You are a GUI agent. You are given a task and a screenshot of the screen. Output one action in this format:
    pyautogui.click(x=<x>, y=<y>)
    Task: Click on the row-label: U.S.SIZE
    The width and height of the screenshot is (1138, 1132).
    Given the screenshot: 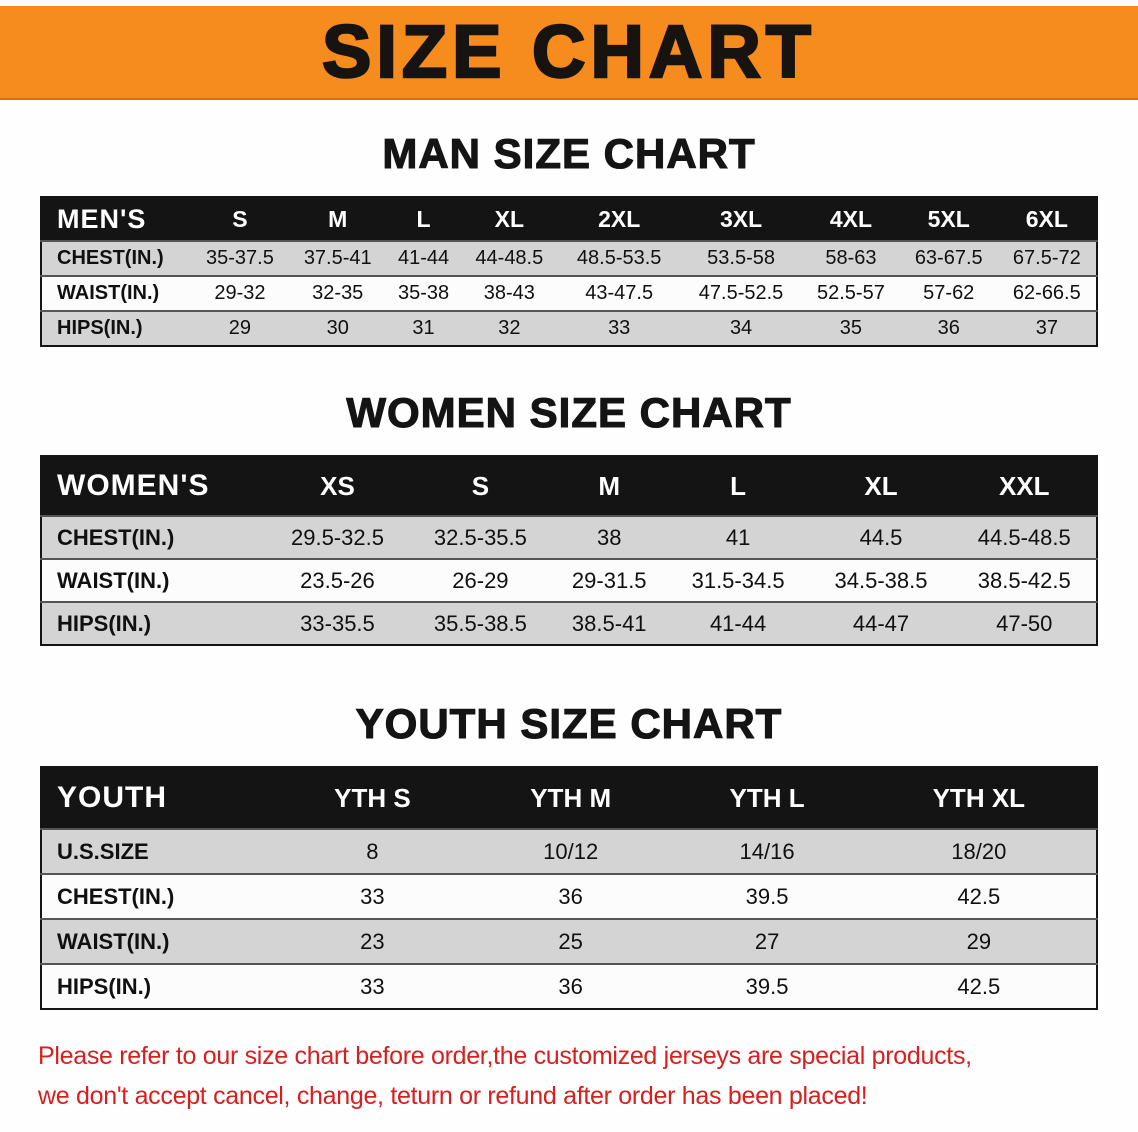 What is the action you would take?
    pyautogui.click(x=103, y=851)
    